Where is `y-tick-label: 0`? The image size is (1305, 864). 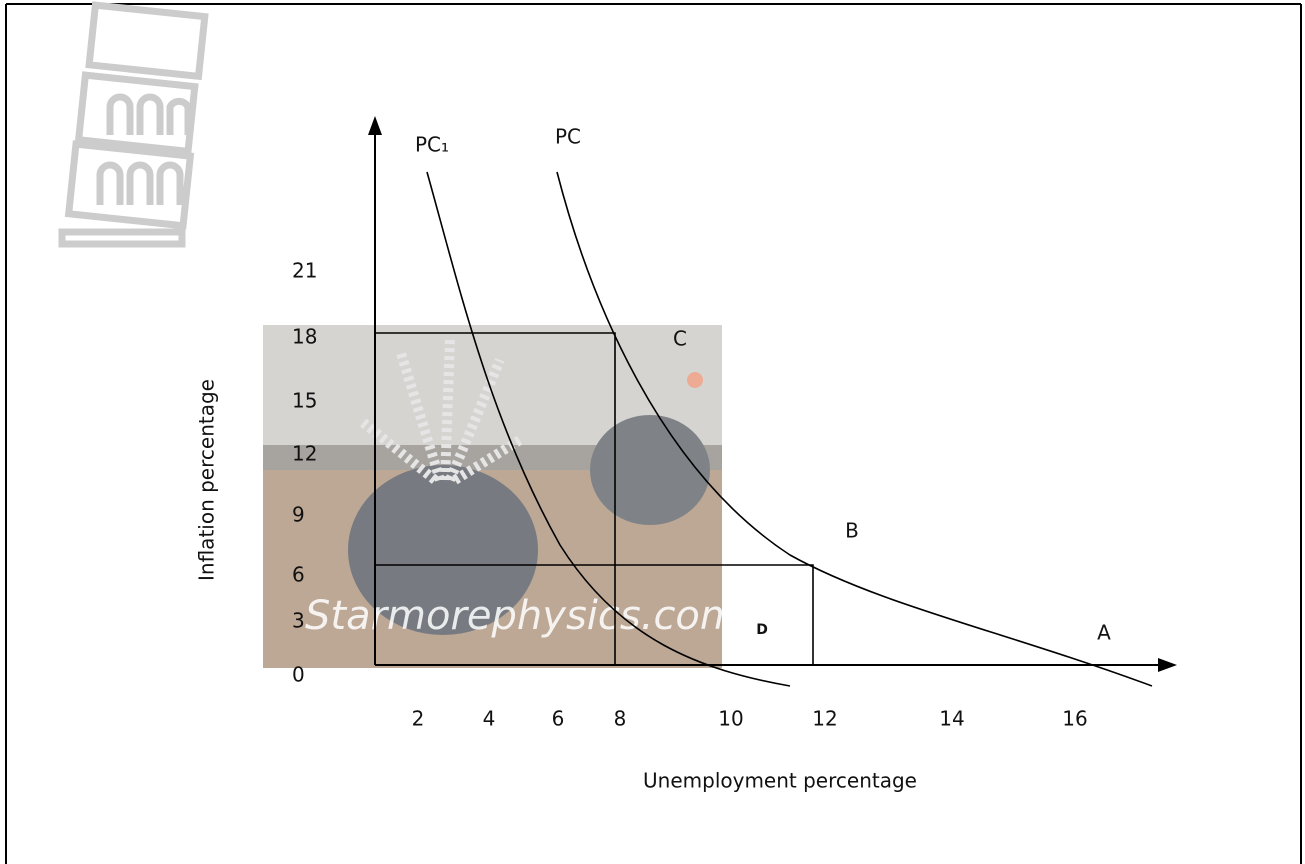 y-tick-label: 0 is located at coordinates (298, 675).